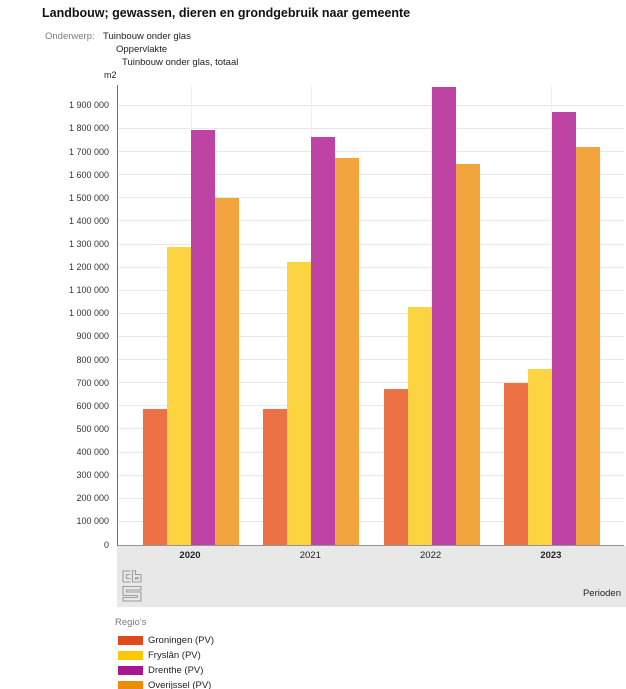 The image size is (626, 689). I want to click on legend-label: Drenthe (PV), so click(176, 670).